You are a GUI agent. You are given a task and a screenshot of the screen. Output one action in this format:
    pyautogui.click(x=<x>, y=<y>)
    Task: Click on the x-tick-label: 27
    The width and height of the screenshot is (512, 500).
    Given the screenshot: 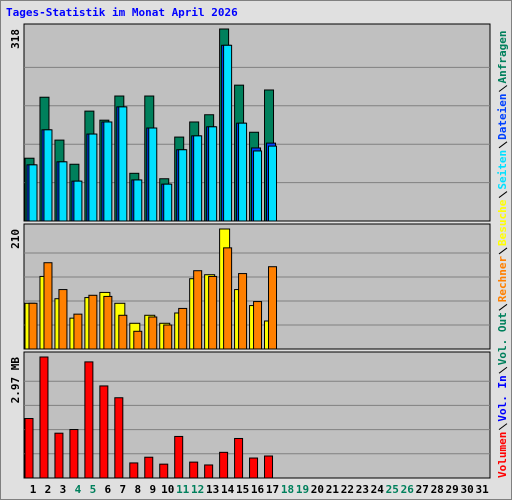 What is the action you would take?
    pyautogui.click(x=422, y=489)
    